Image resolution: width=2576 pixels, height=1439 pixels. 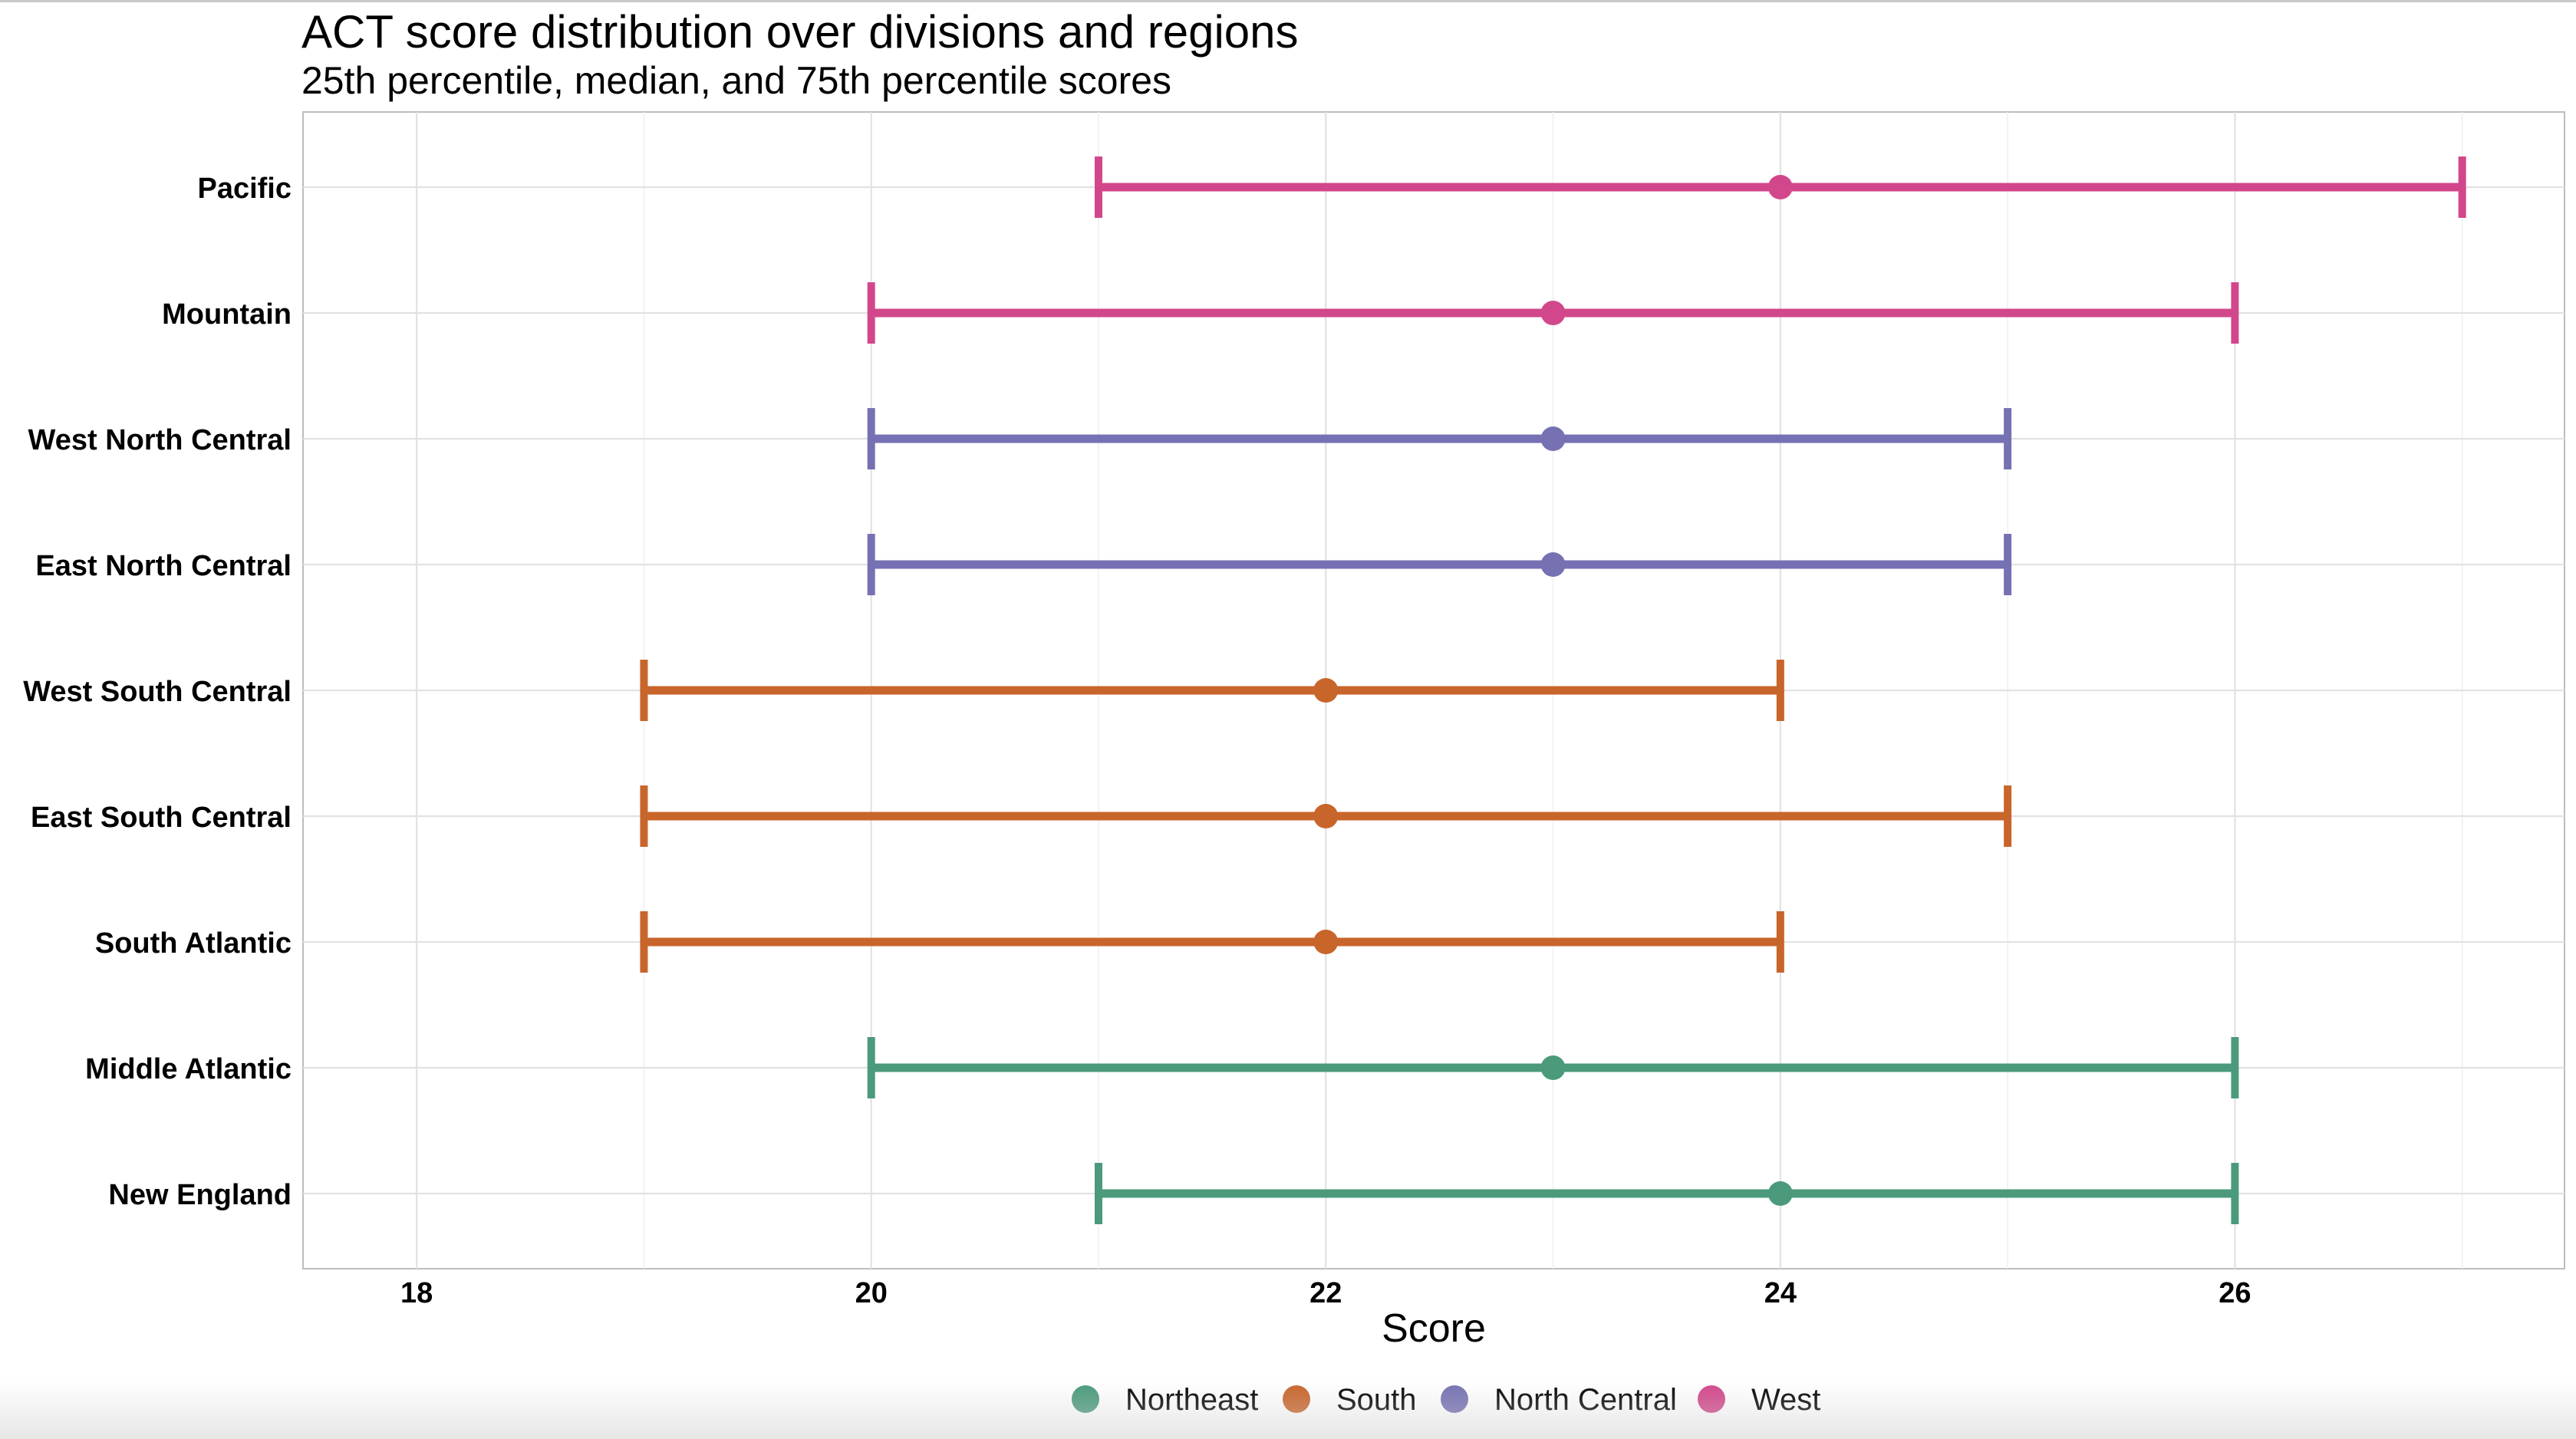 What do you see at coordinates (1434, 1328) in the screenshot?
I see `x-axis-title: Score` at bounding box center [1434, 1328].